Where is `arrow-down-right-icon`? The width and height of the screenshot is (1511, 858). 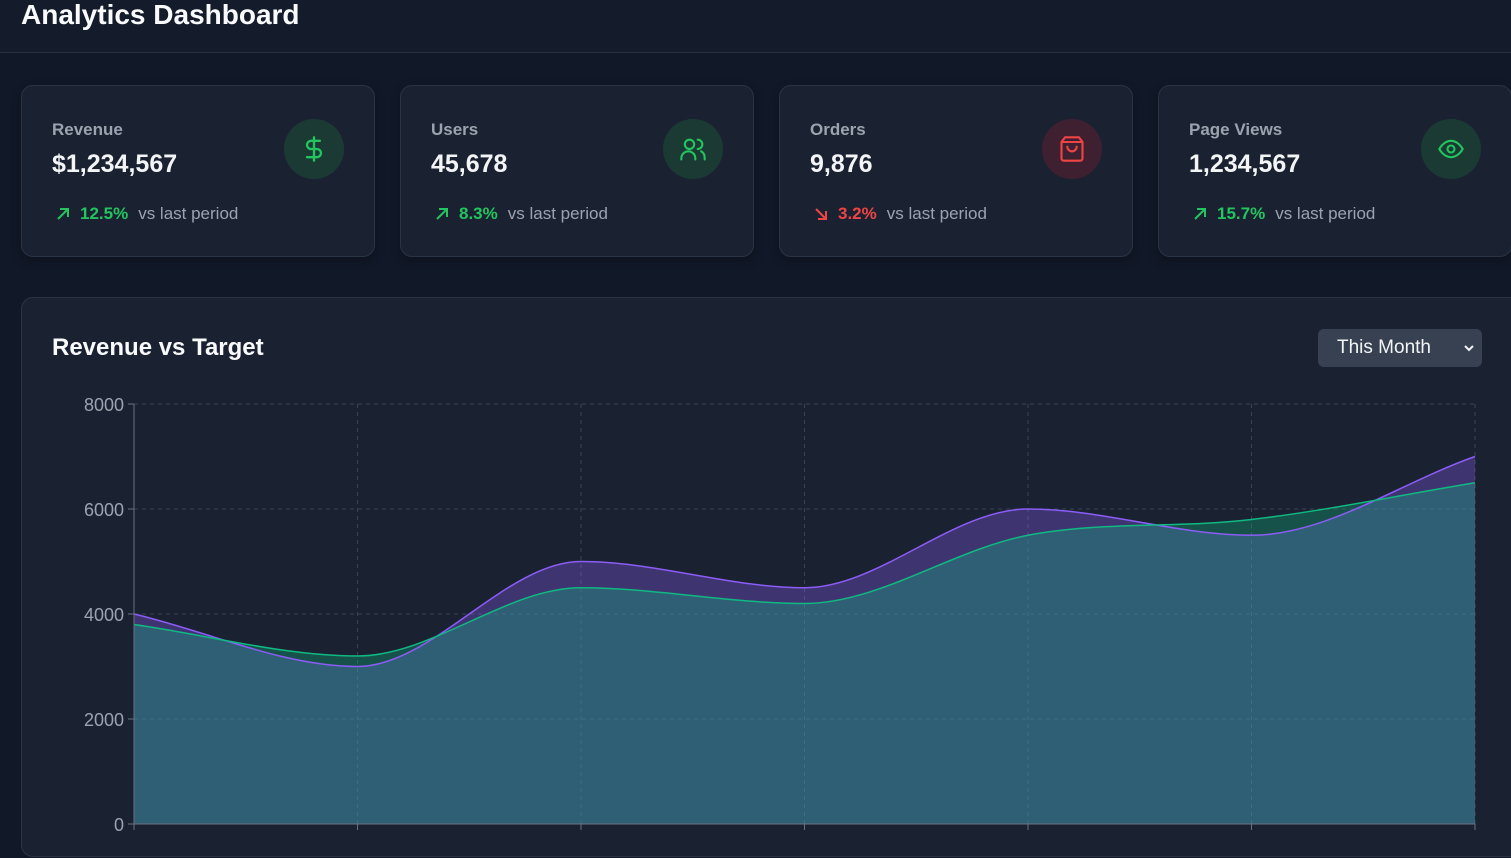 arrow-down-right-icon is located at coordinates (821, 214).